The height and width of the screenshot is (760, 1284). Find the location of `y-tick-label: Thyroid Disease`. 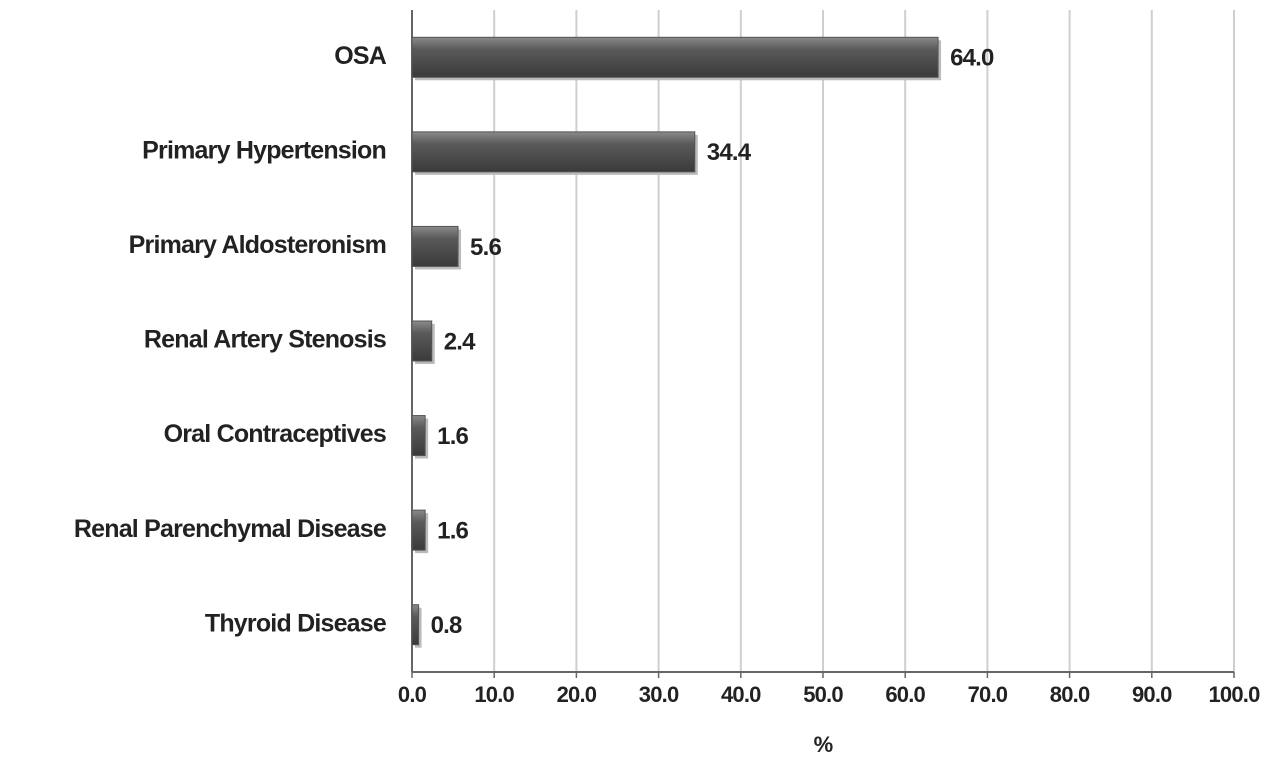

y-tick-label: Thyroid Disease is located at coordinates (296, 623).